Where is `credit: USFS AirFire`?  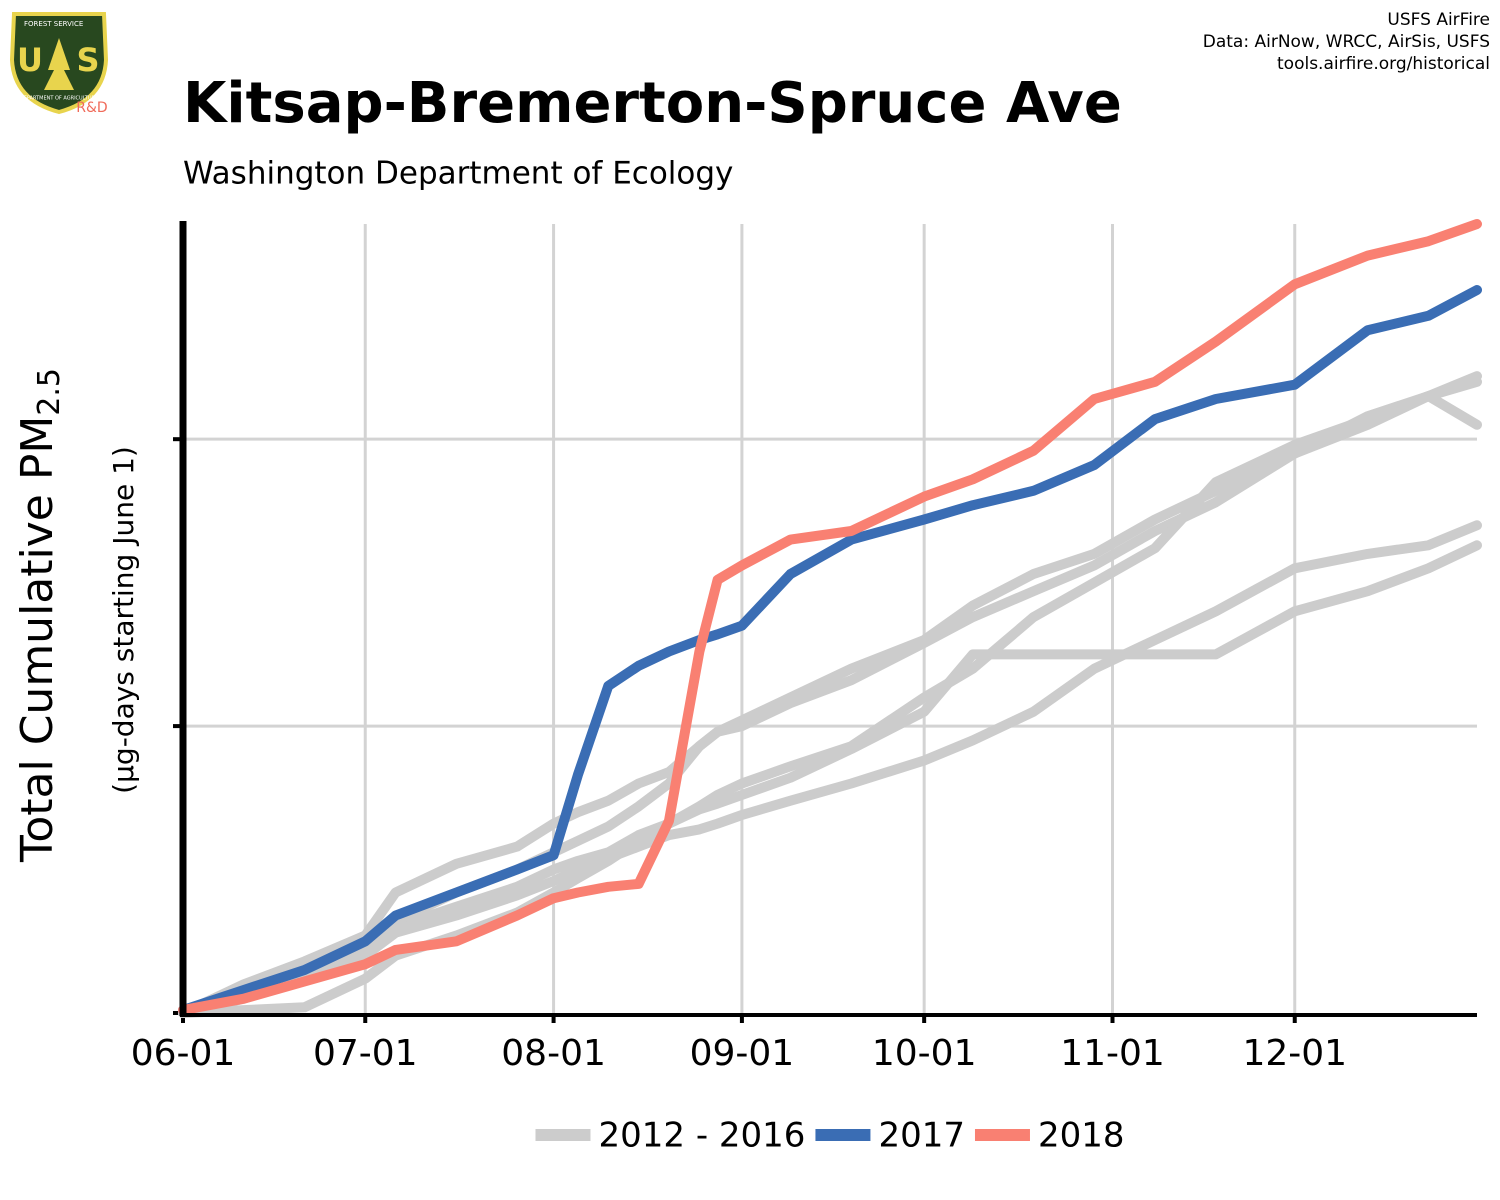 credit: USFS AirFire is located at coordinates (1438, 20).